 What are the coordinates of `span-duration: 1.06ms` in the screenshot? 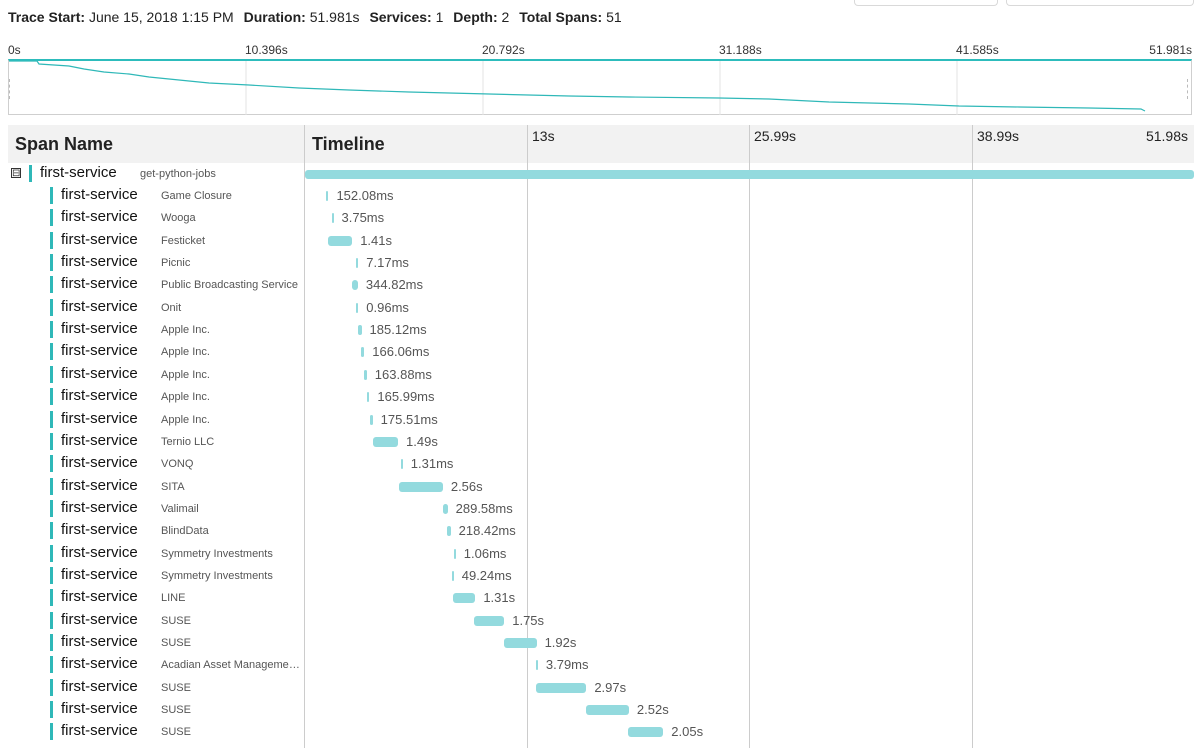 It's located at (485, 553).